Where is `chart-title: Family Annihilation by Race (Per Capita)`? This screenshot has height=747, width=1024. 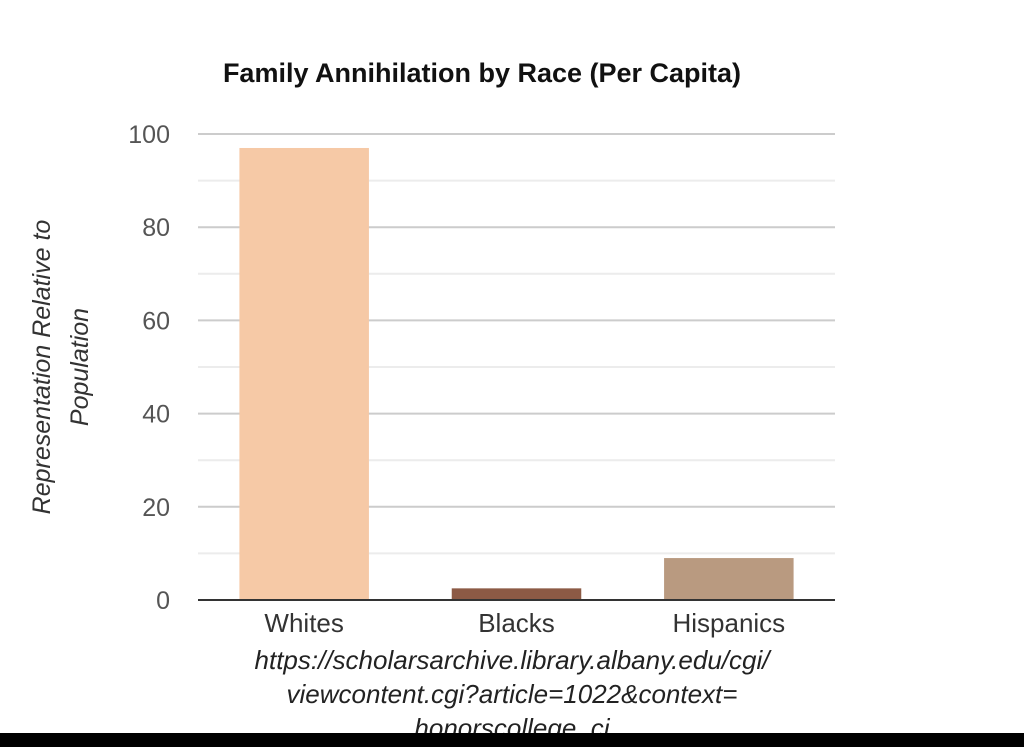
chart-title: Family Annihilation by Race (Per Capita) is located at coordinates (482, 73).